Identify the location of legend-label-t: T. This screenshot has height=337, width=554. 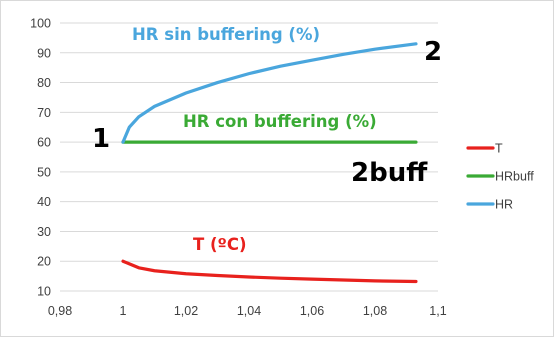
(499, 149).